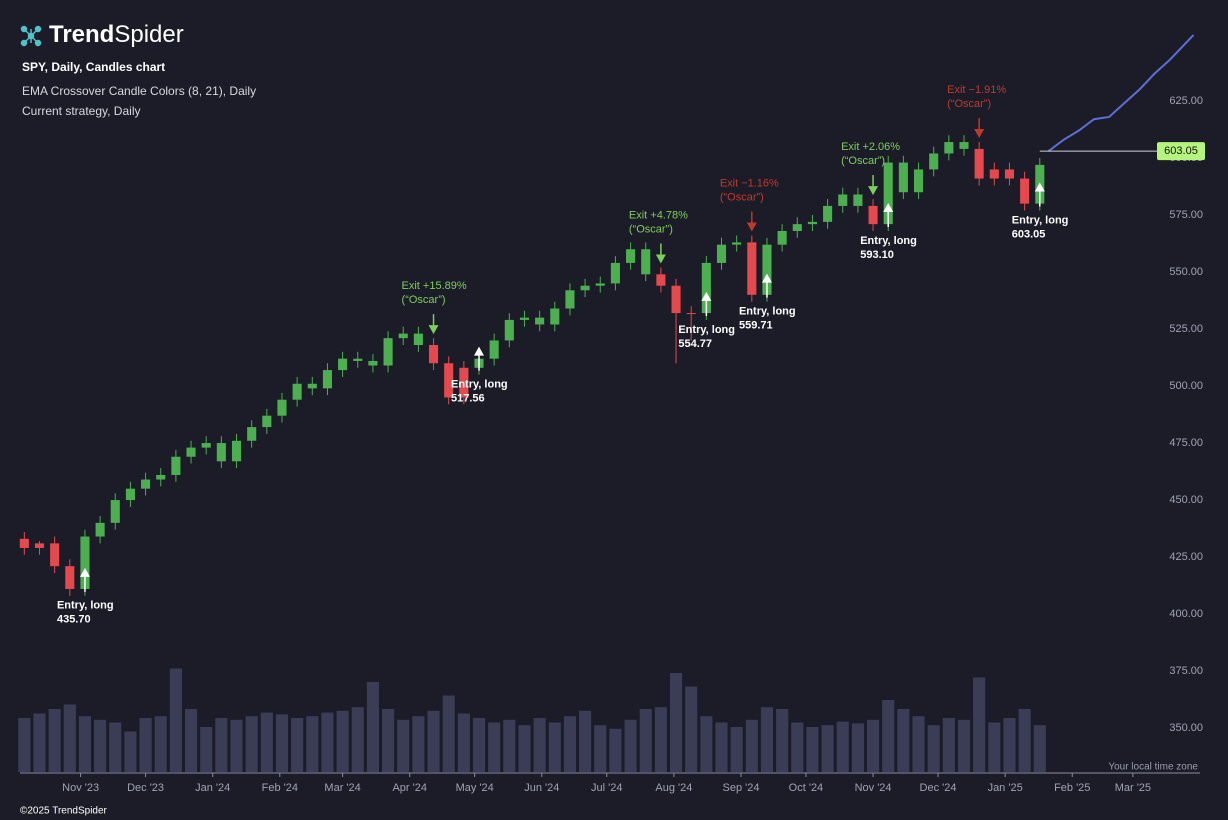 The image size is (1228, 820). I want to click on logo-icon, so click(31, 36).